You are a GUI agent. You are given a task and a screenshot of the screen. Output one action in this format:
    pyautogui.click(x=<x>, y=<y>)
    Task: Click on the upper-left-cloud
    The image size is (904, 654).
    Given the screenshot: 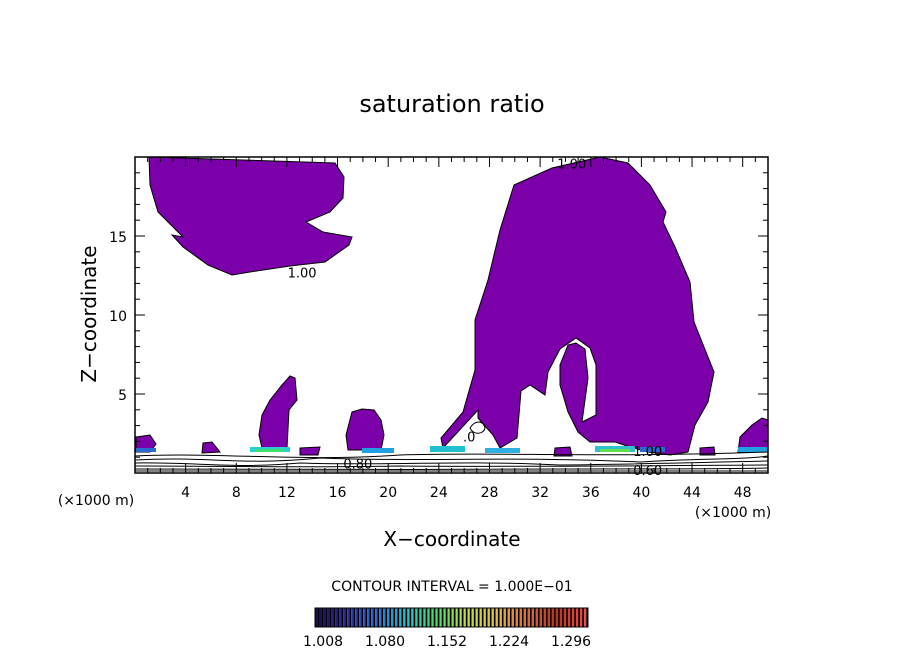 What is the action you would take?
    pyautogui.click(x=250, y=216)
    